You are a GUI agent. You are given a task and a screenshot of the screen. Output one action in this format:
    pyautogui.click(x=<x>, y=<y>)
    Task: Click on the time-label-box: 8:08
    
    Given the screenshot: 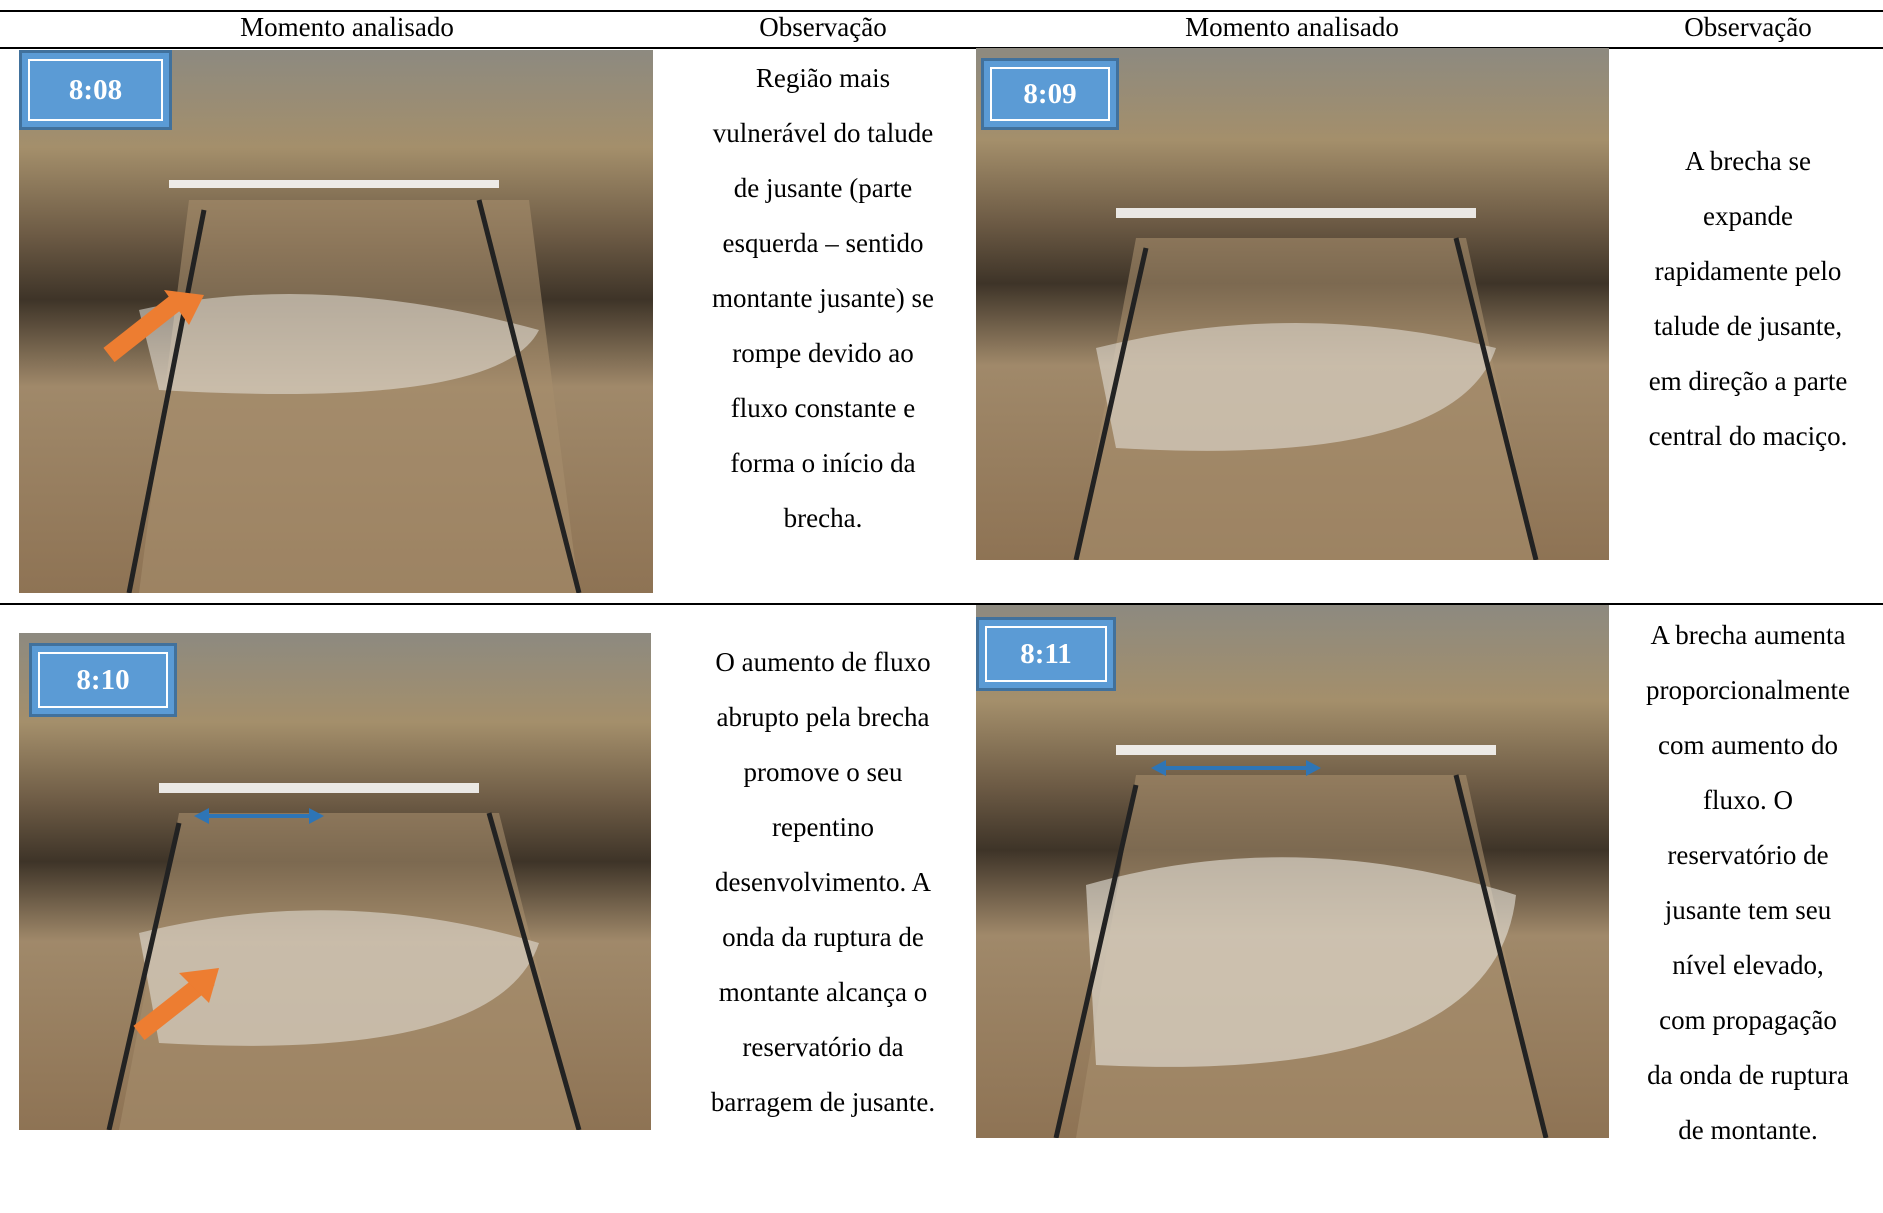 What is the action you would take?
    pyautogui.click(x=95, y=90)
    